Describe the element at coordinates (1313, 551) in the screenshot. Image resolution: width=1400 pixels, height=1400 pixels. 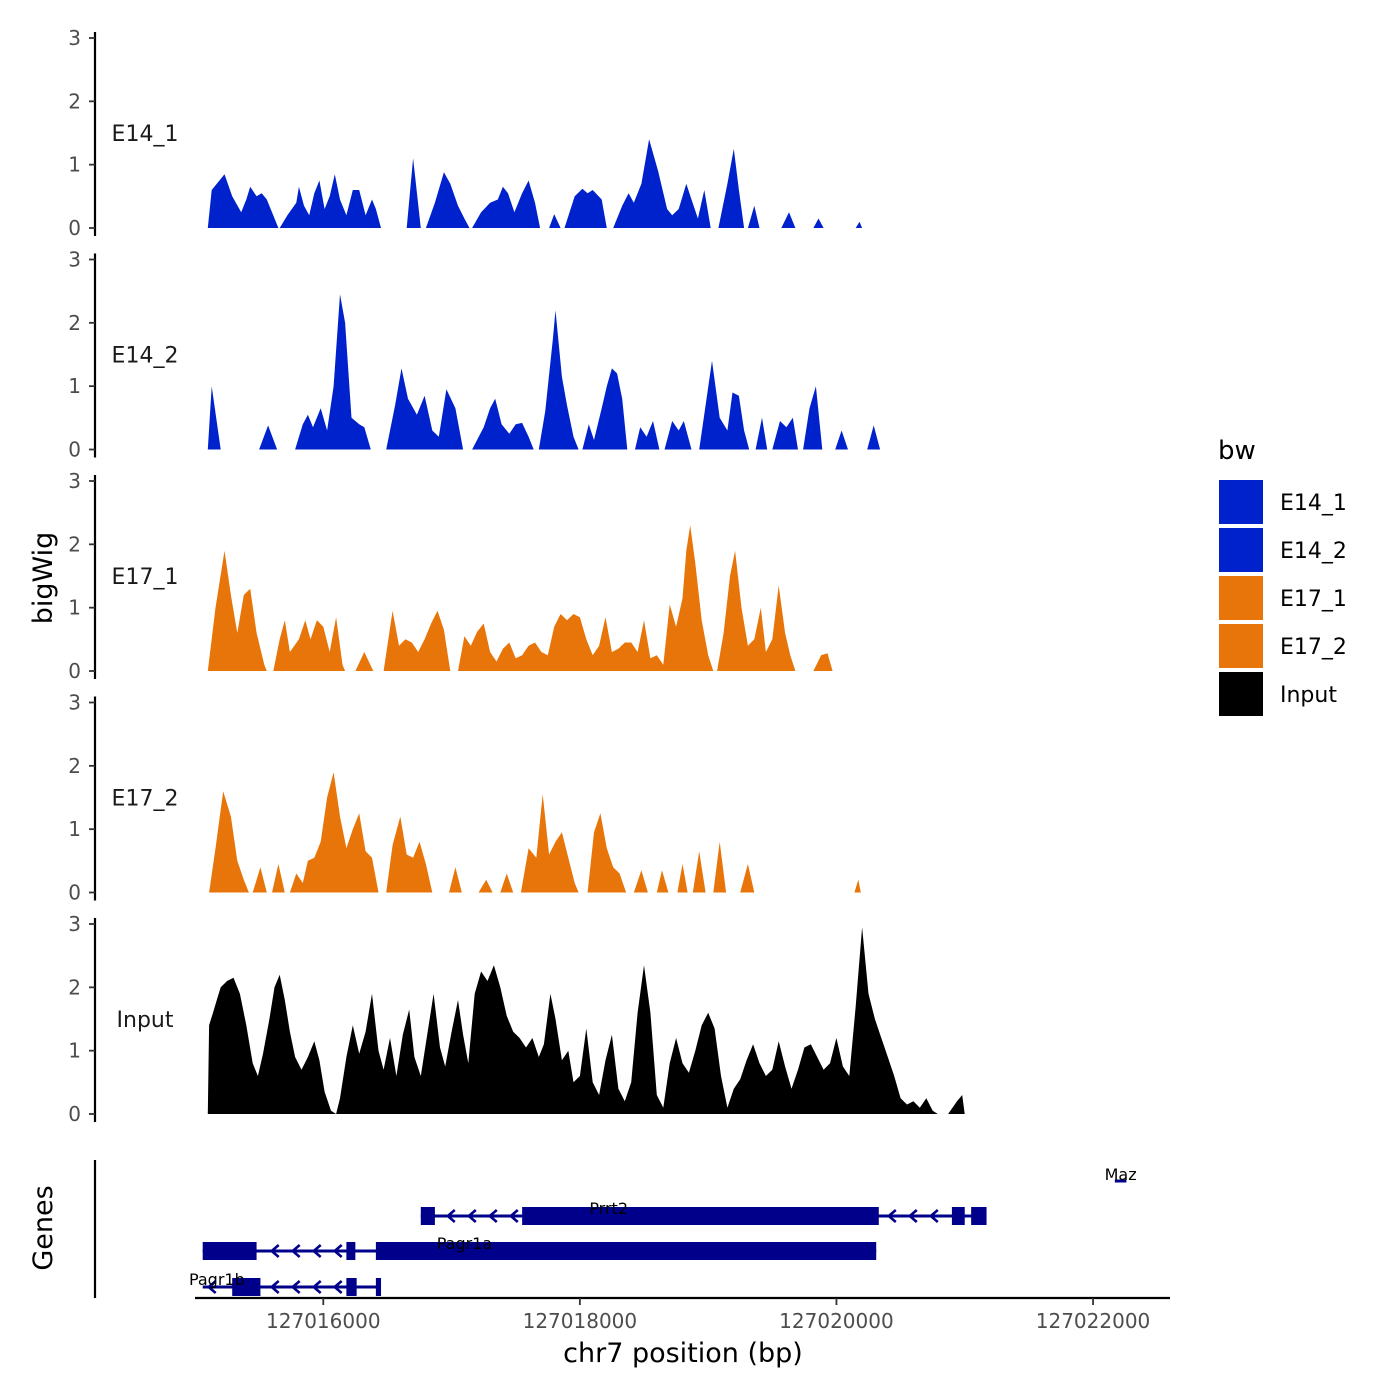
I see `legend-label: E14_2` at that location.